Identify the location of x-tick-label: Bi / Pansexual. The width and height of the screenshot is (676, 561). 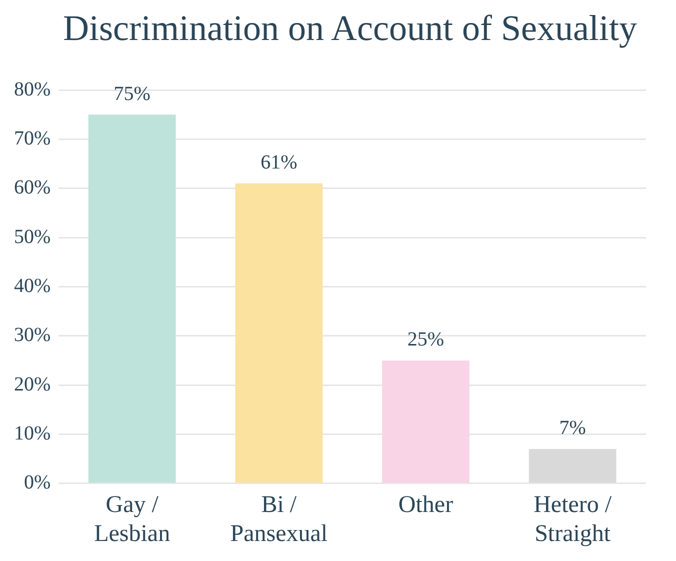
(279, 519).